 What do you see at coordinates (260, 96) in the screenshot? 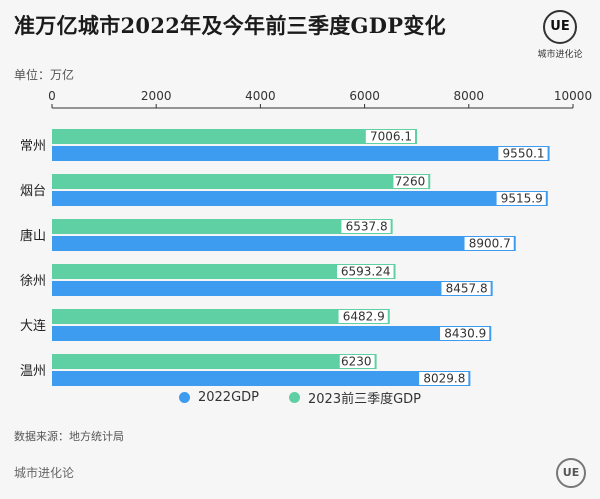
I see `x-tick-label: 4000` at bounding box center [260, 96].